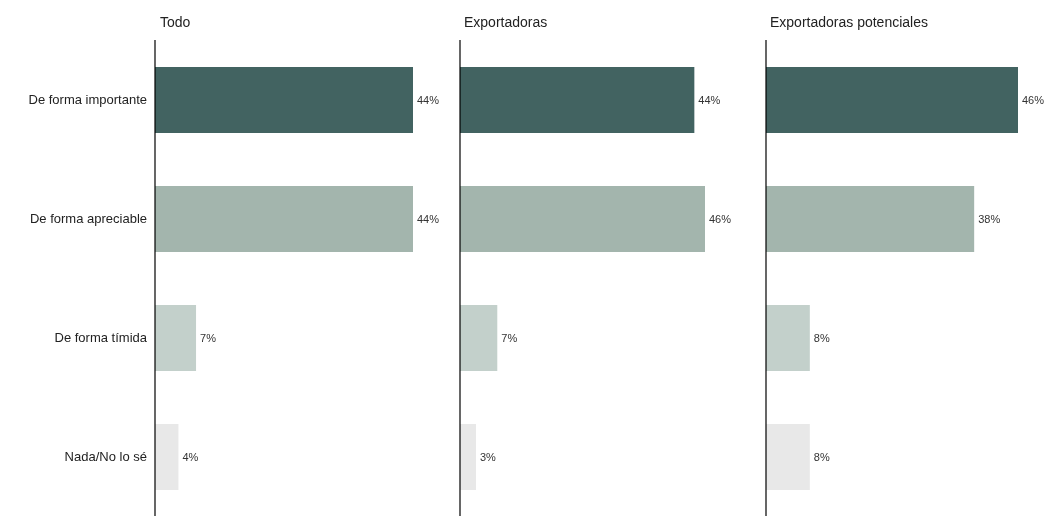  Describe the element at coordinates (190, 457) in the screenshot. I see `data-label: 4%` at that location.